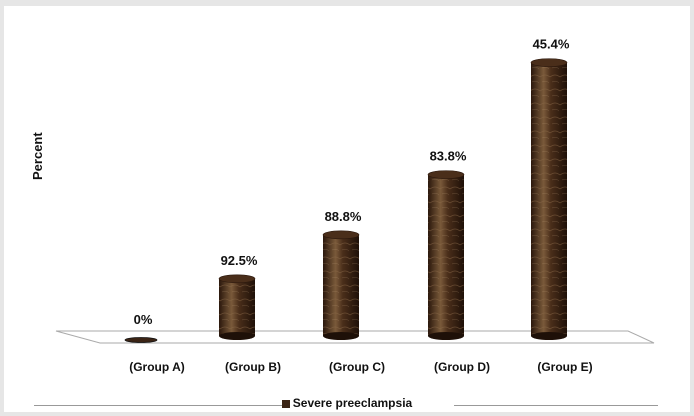 The width and height of the screenshot is (694, 416). What do you see at coordinates (343, 216) in the screenshot?
I see `data-label: 88.8%` at bounding box center [343, 216].